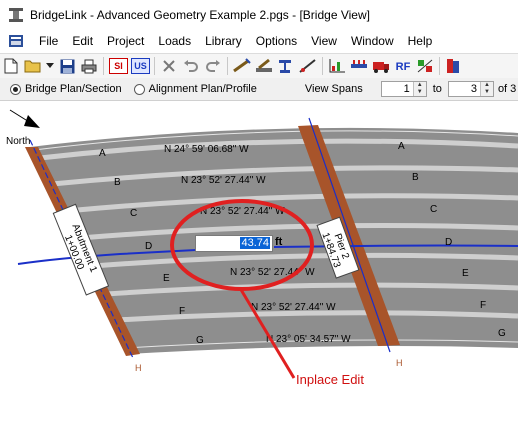 The height and width of the screenshot is (428, 518). Describe the element at coordinates (16, 41) in the screenshot. I see `document-system-menu-icon` at that location.